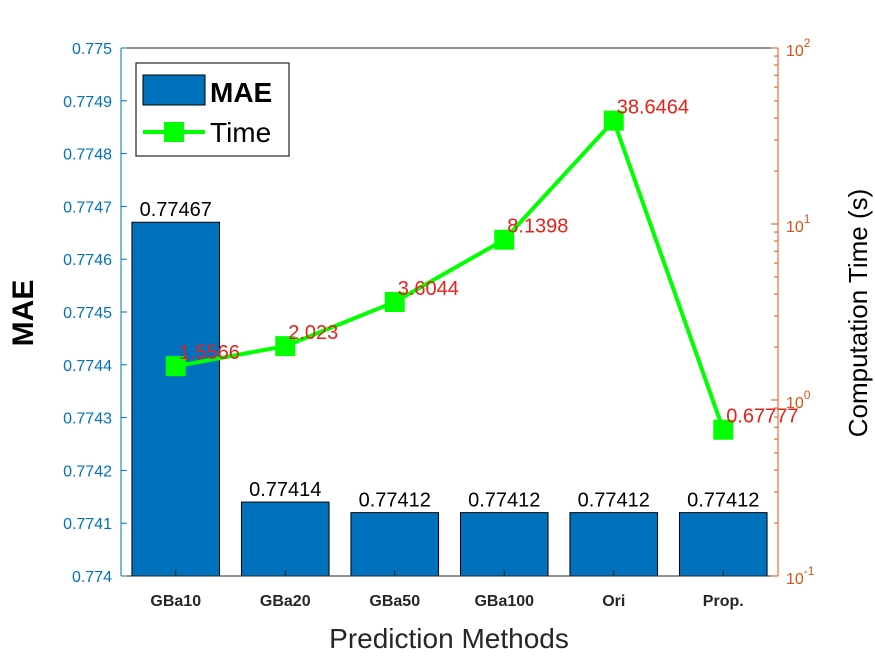 This screenshot has height=656, width=875. Describe the element at coordinates (537, 227) in the screenshot. I see `time-value-label: 8.1398` at that location.